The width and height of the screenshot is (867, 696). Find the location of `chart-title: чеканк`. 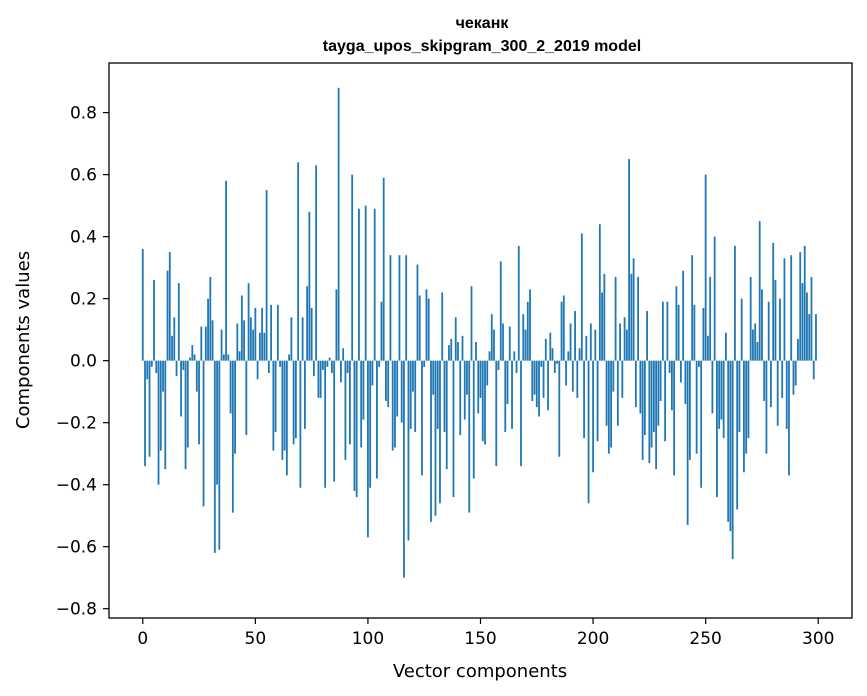

chart-title: чеканк is located at coordinates (483, 23).